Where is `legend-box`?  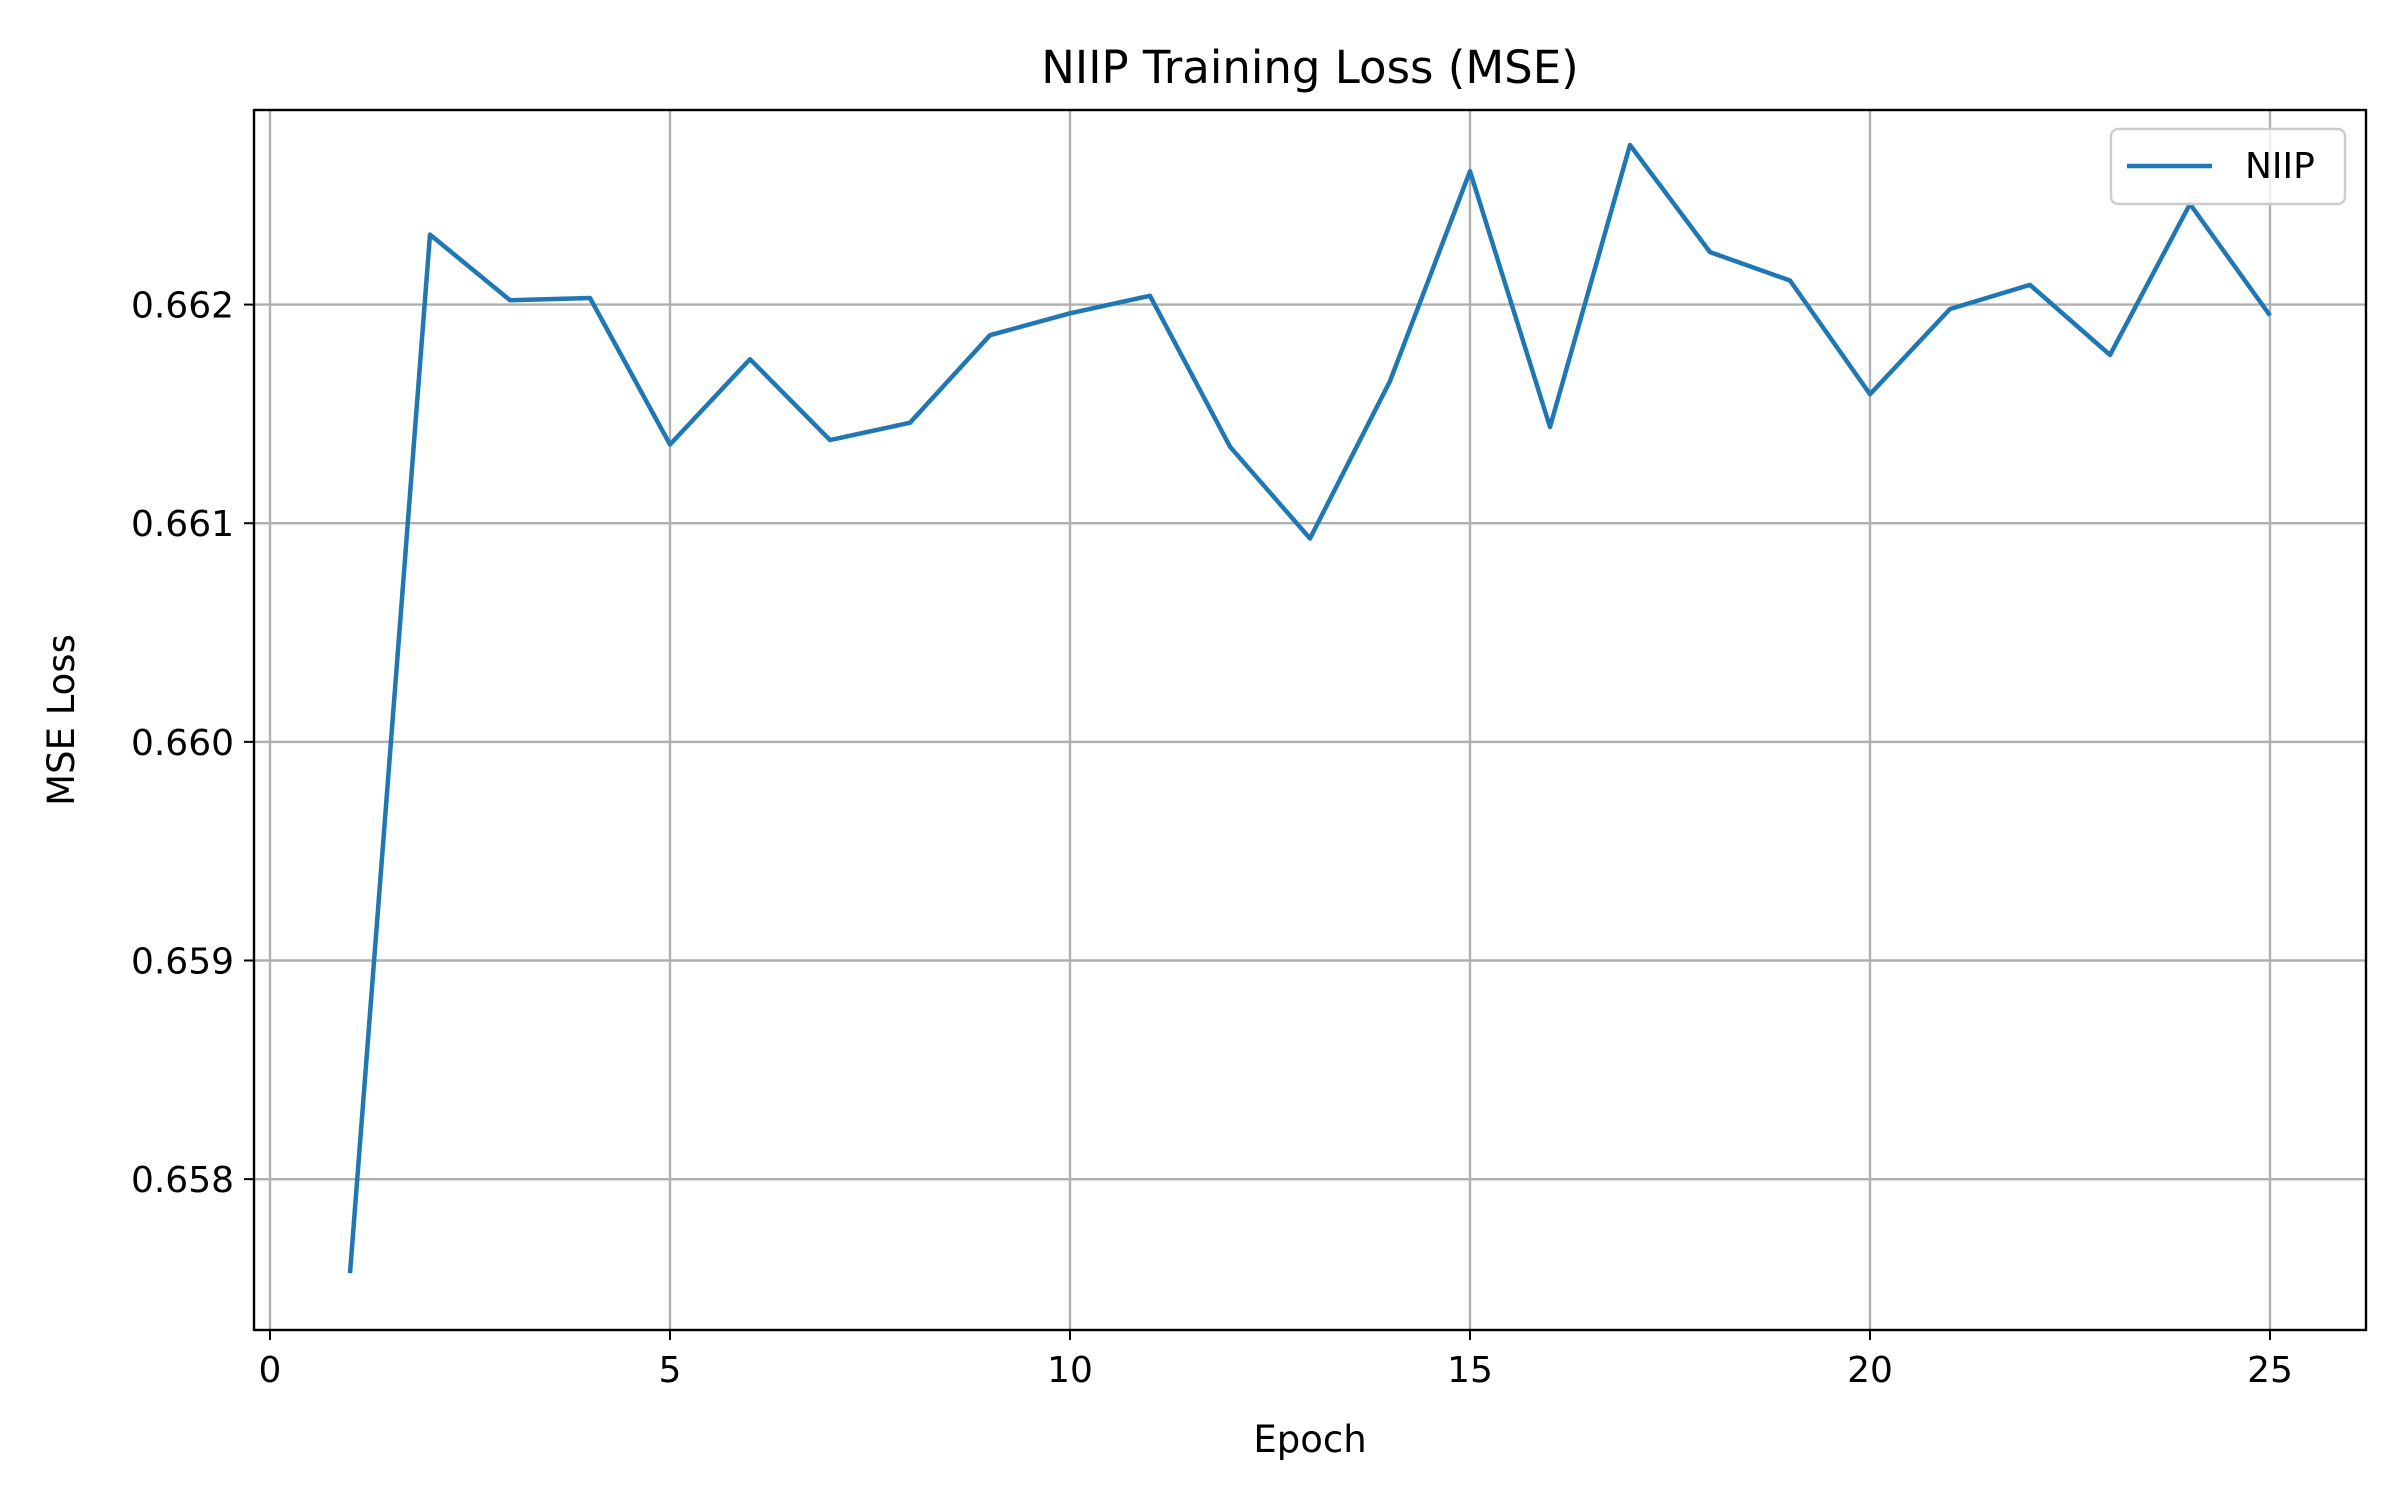 legend-box is located at coordinates (2228, 166).